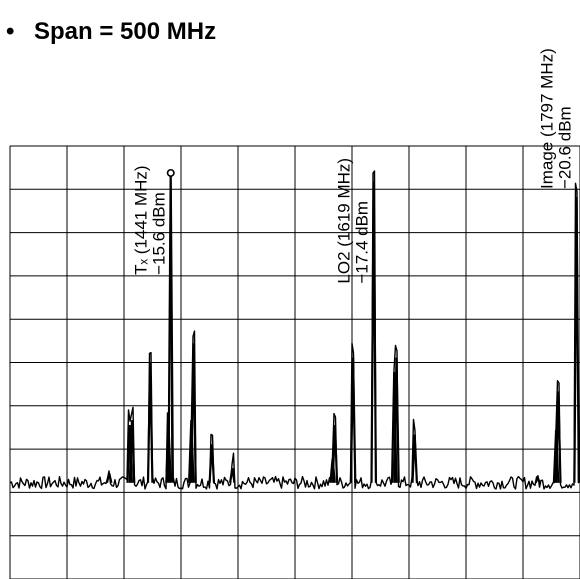 The height and width of the screenshot is (579, 580). What do you see at coordinates (362, 242) in the screenshot?
I see `annotation-level: −17.4 dBm` at bounding box center [362, 242].